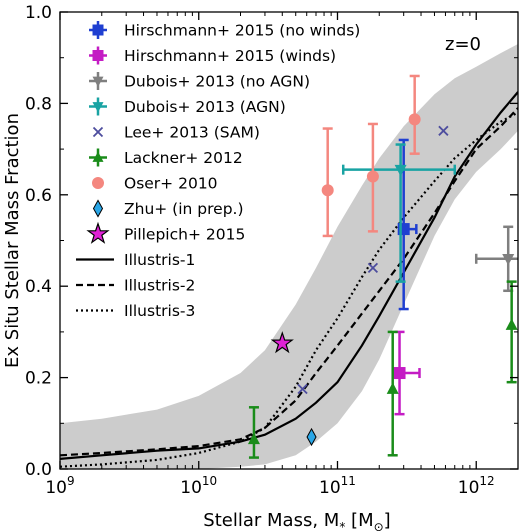  I want to click on x-axis-label-main: Stellar Mass, M, so click(271, 520).